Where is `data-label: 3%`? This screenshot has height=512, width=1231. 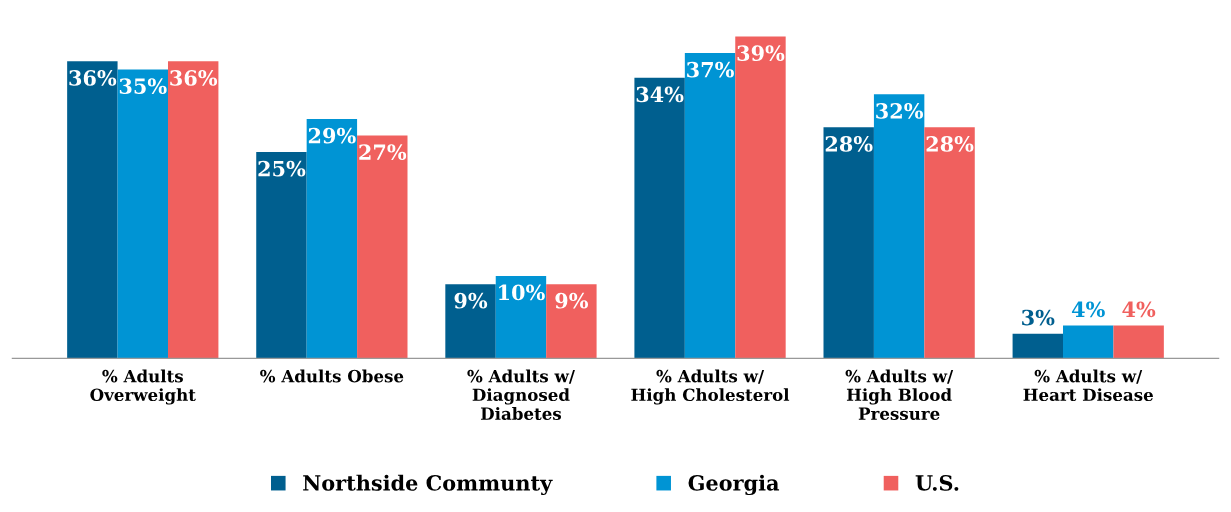
data-label: 3% is located at coordinates (1038, 317).